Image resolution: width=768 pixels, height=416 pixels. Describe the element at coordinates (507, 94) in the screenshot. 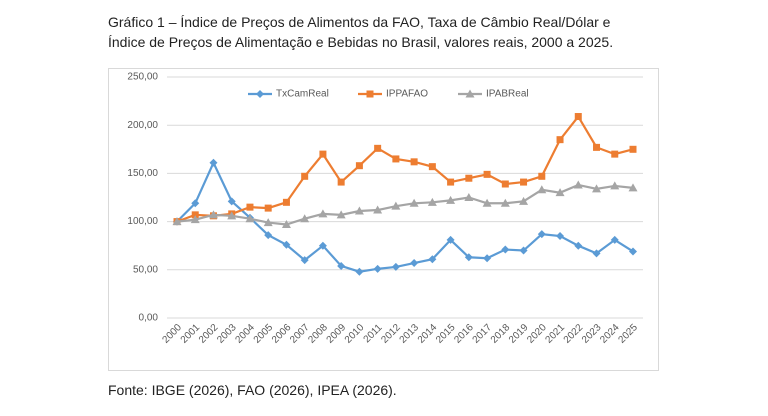

I see `legend-label: IPABReal` at that location.